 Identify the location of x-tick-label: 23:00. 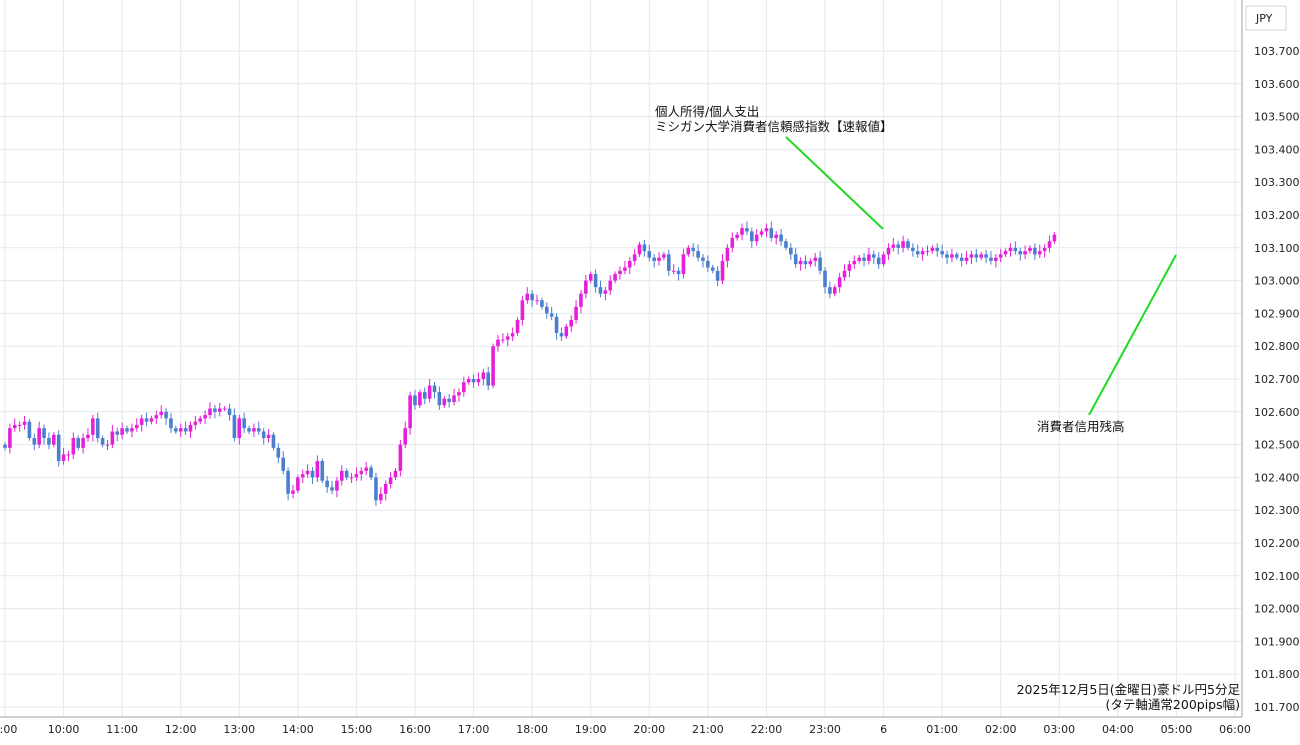
(825, 729).